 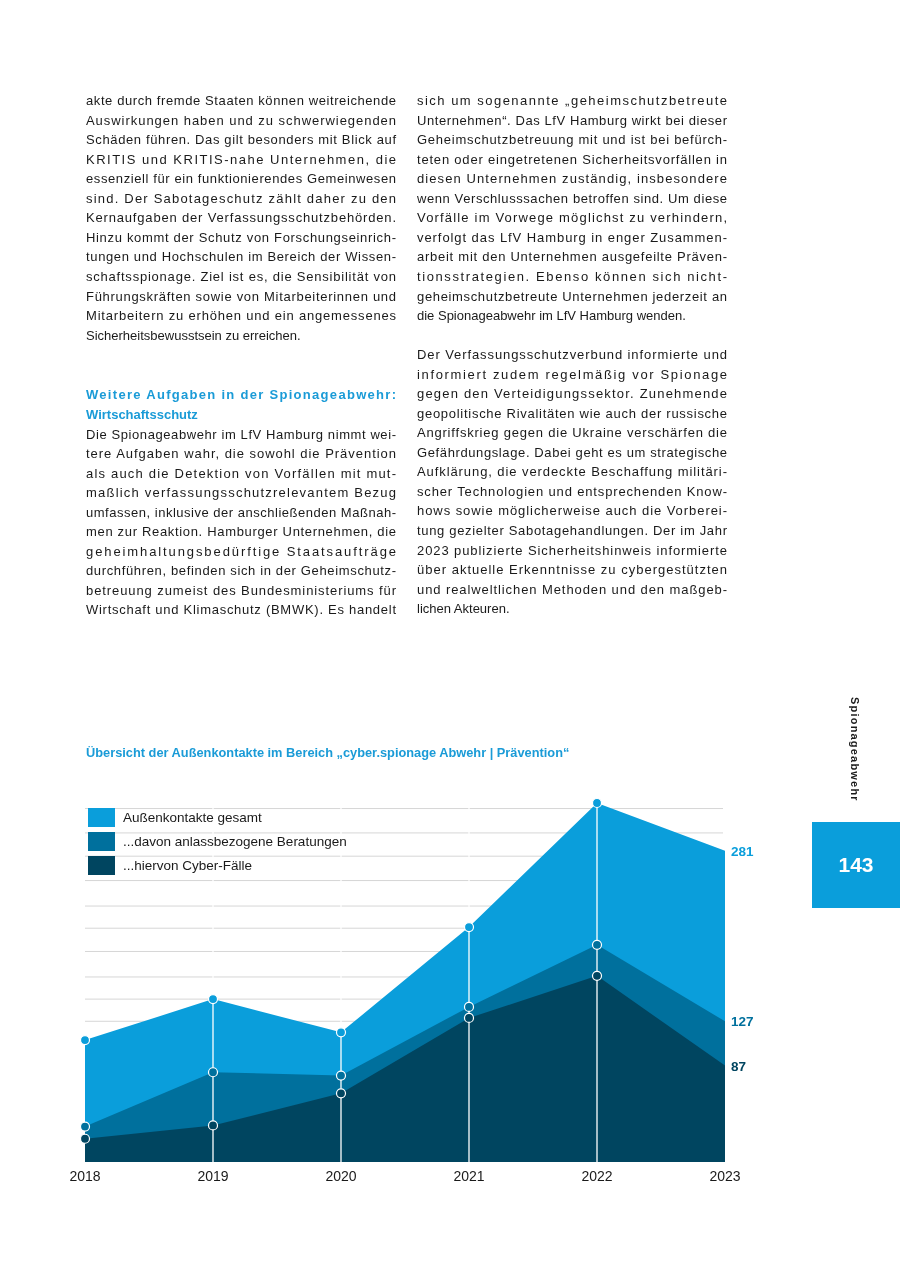 What do you see at coordinates (742, 1022) in the screenshot?
I see `data-label: 127` at bounding box center [742, 1022].